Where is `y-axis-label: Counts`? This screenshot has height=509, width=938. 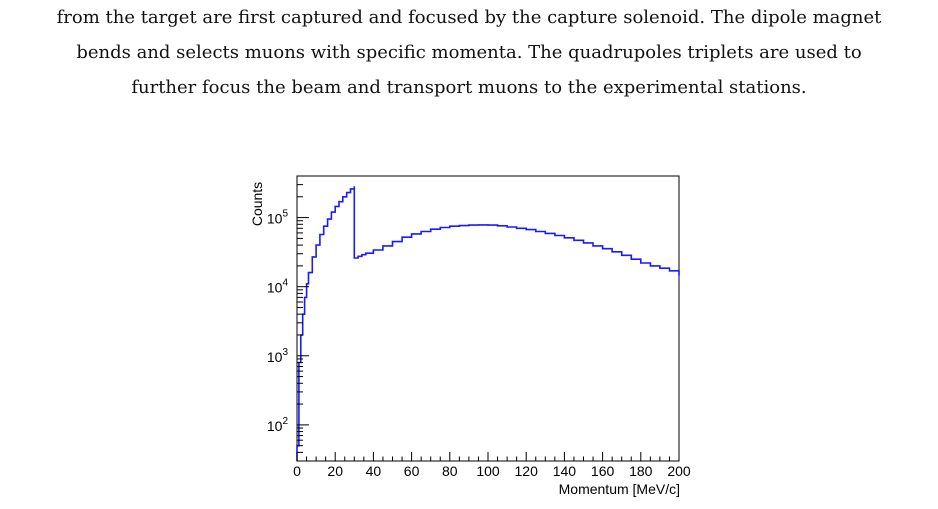
y-axis-label: Counts is located at coordinates (257, 204).